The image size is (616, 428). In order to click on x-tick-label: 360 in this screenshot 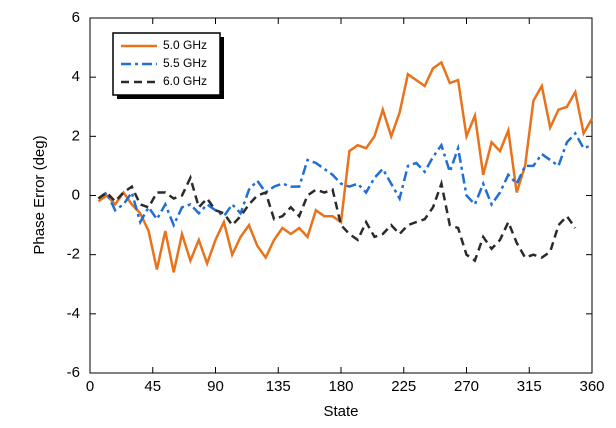, I will do `click(591, 386)`.